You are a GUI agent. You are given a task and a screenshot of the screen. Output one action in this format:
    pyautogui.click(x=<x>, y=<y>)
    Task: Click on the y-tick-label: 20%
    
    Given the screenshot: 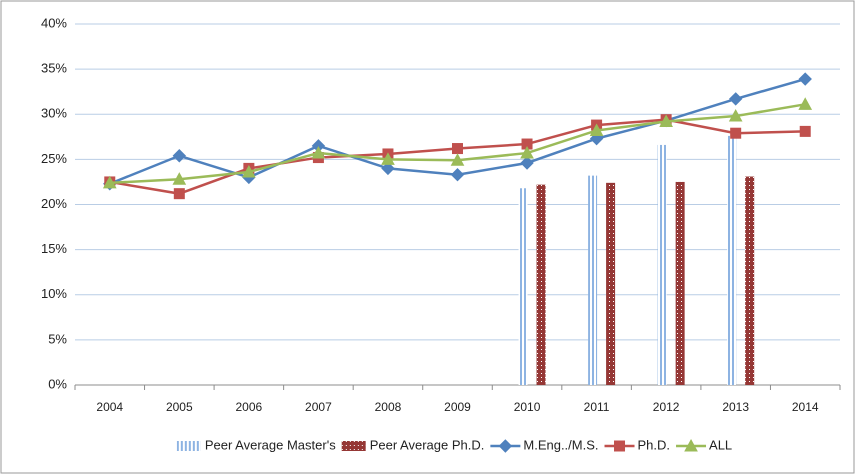 What is the action you would take?
    pyautogui.click(x=54, y=203)
    